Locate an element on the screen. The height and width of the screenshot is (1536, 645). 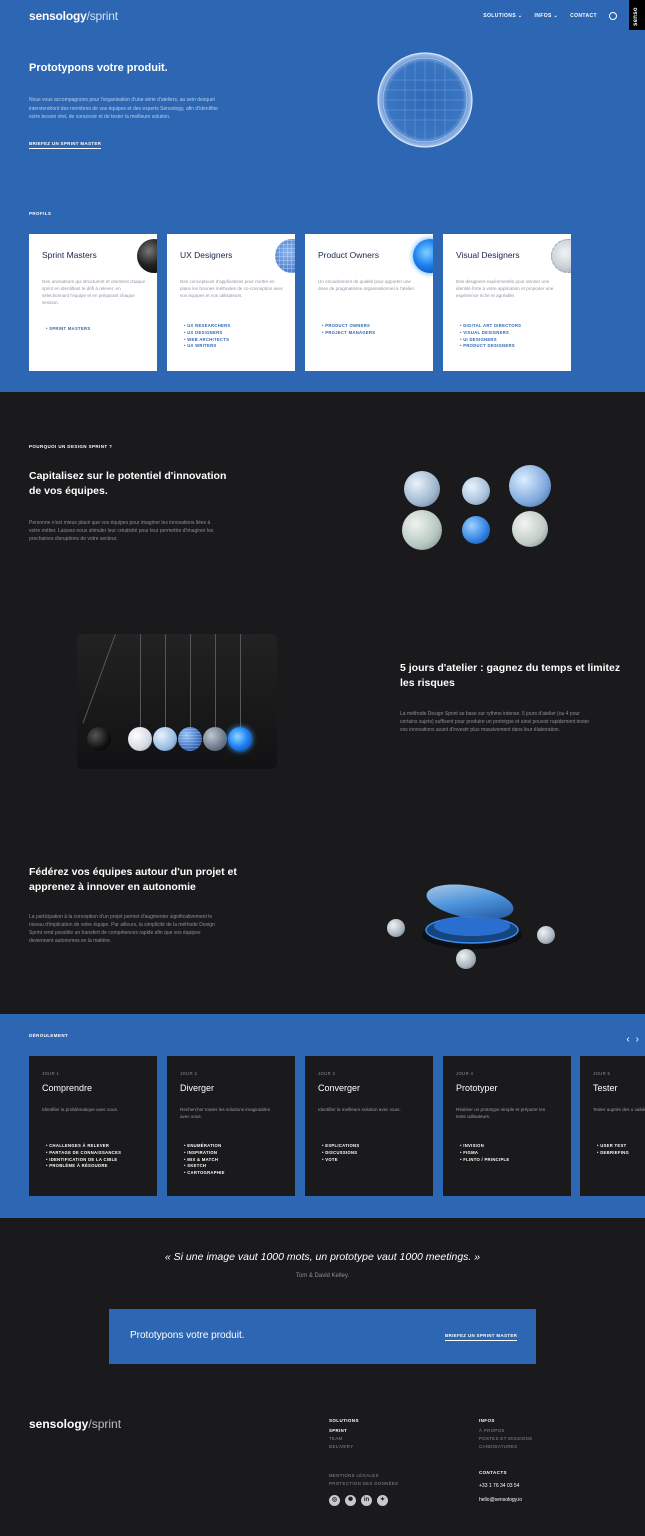
footer-link-jobs: POSTES ET MISSIONS is located at coordinates (506, 1438).